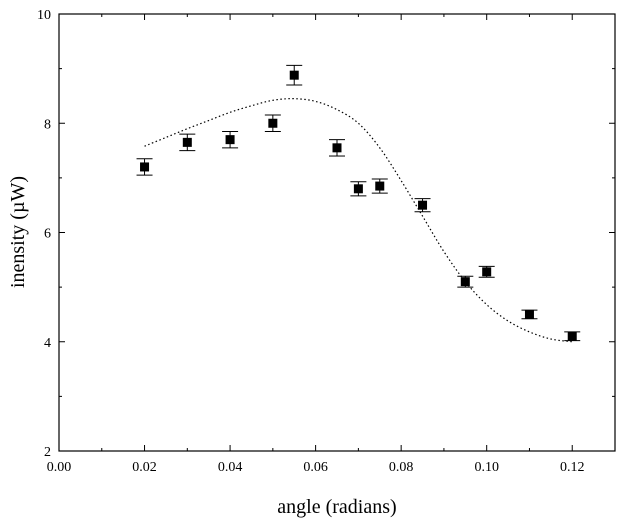  I want to click on y-tick-label: 4, so click(47, 343).